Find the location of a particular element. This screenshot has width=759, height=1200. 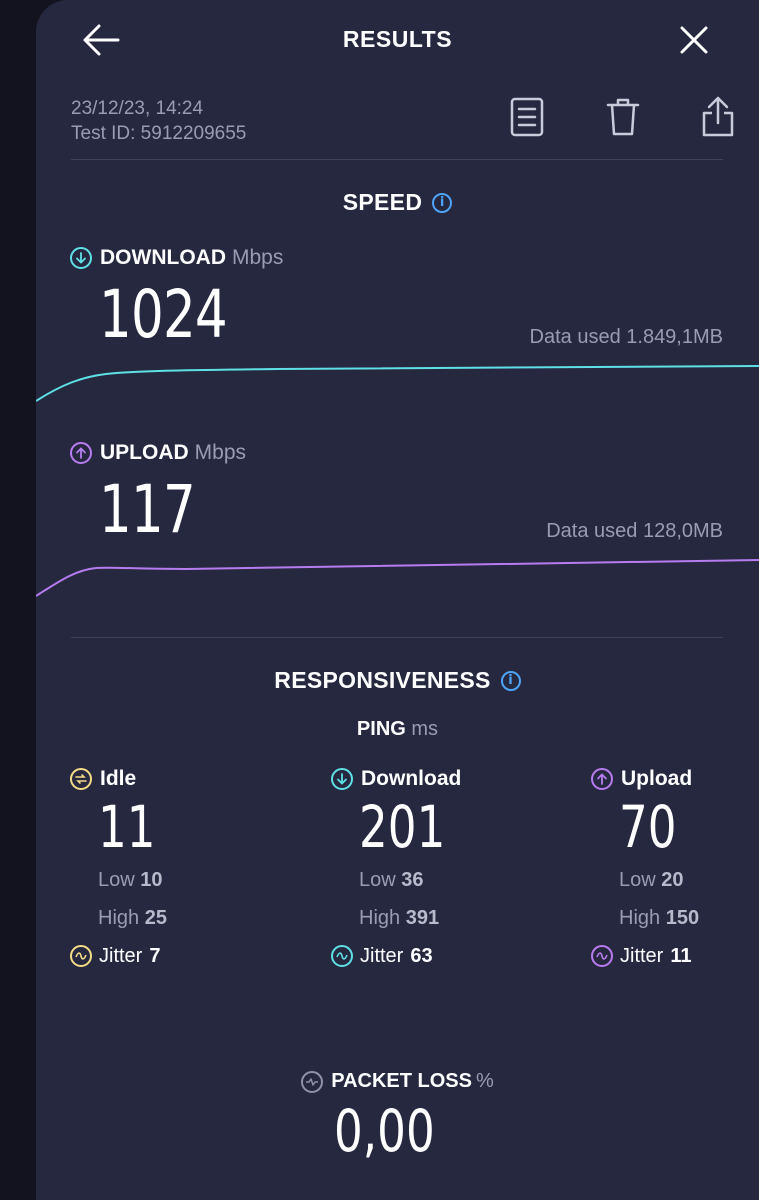

arrow-left-icon is located at coordinates (101, 40).